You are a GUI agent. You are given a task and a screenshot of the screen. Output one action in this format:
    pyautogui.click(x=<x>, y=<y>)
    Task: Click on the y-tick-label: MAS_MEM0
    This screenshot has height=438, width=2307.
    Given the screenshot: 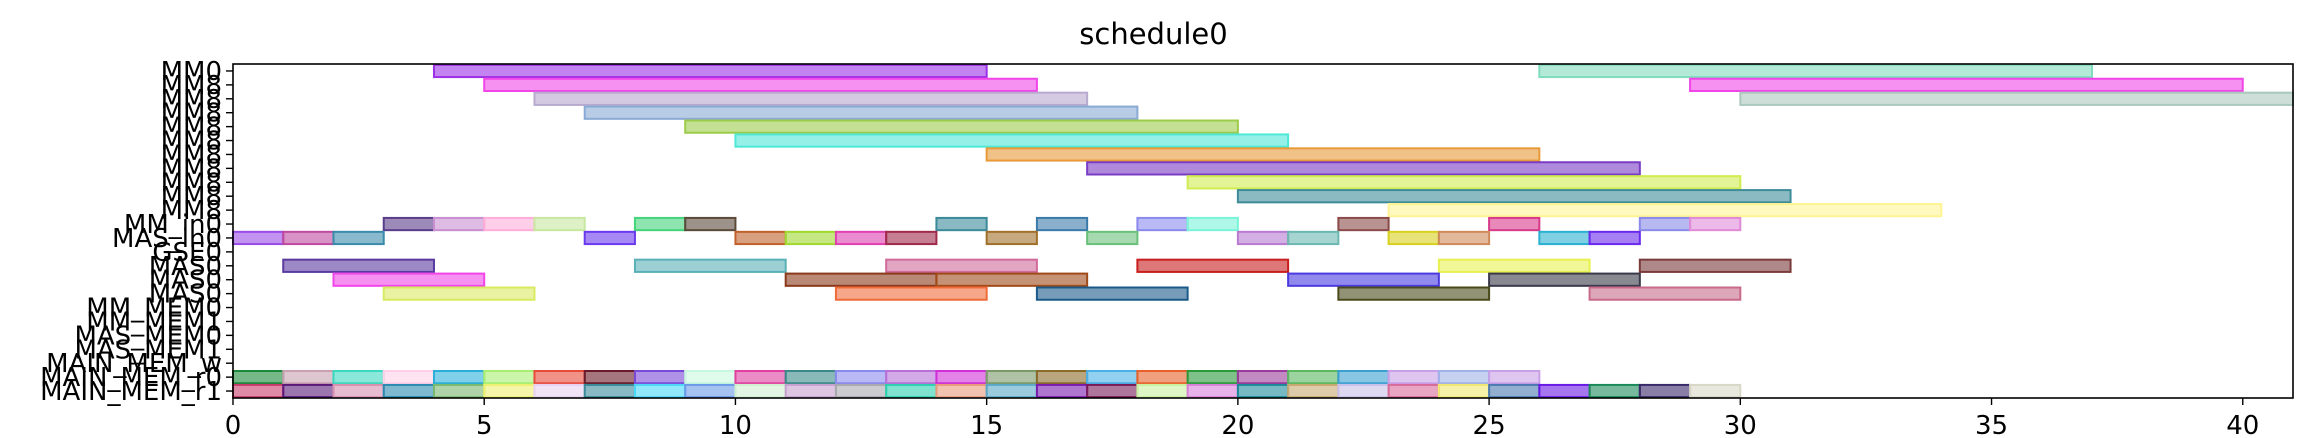 What is the action you would take?
    pyautogui.click(x=148, y=336)
    